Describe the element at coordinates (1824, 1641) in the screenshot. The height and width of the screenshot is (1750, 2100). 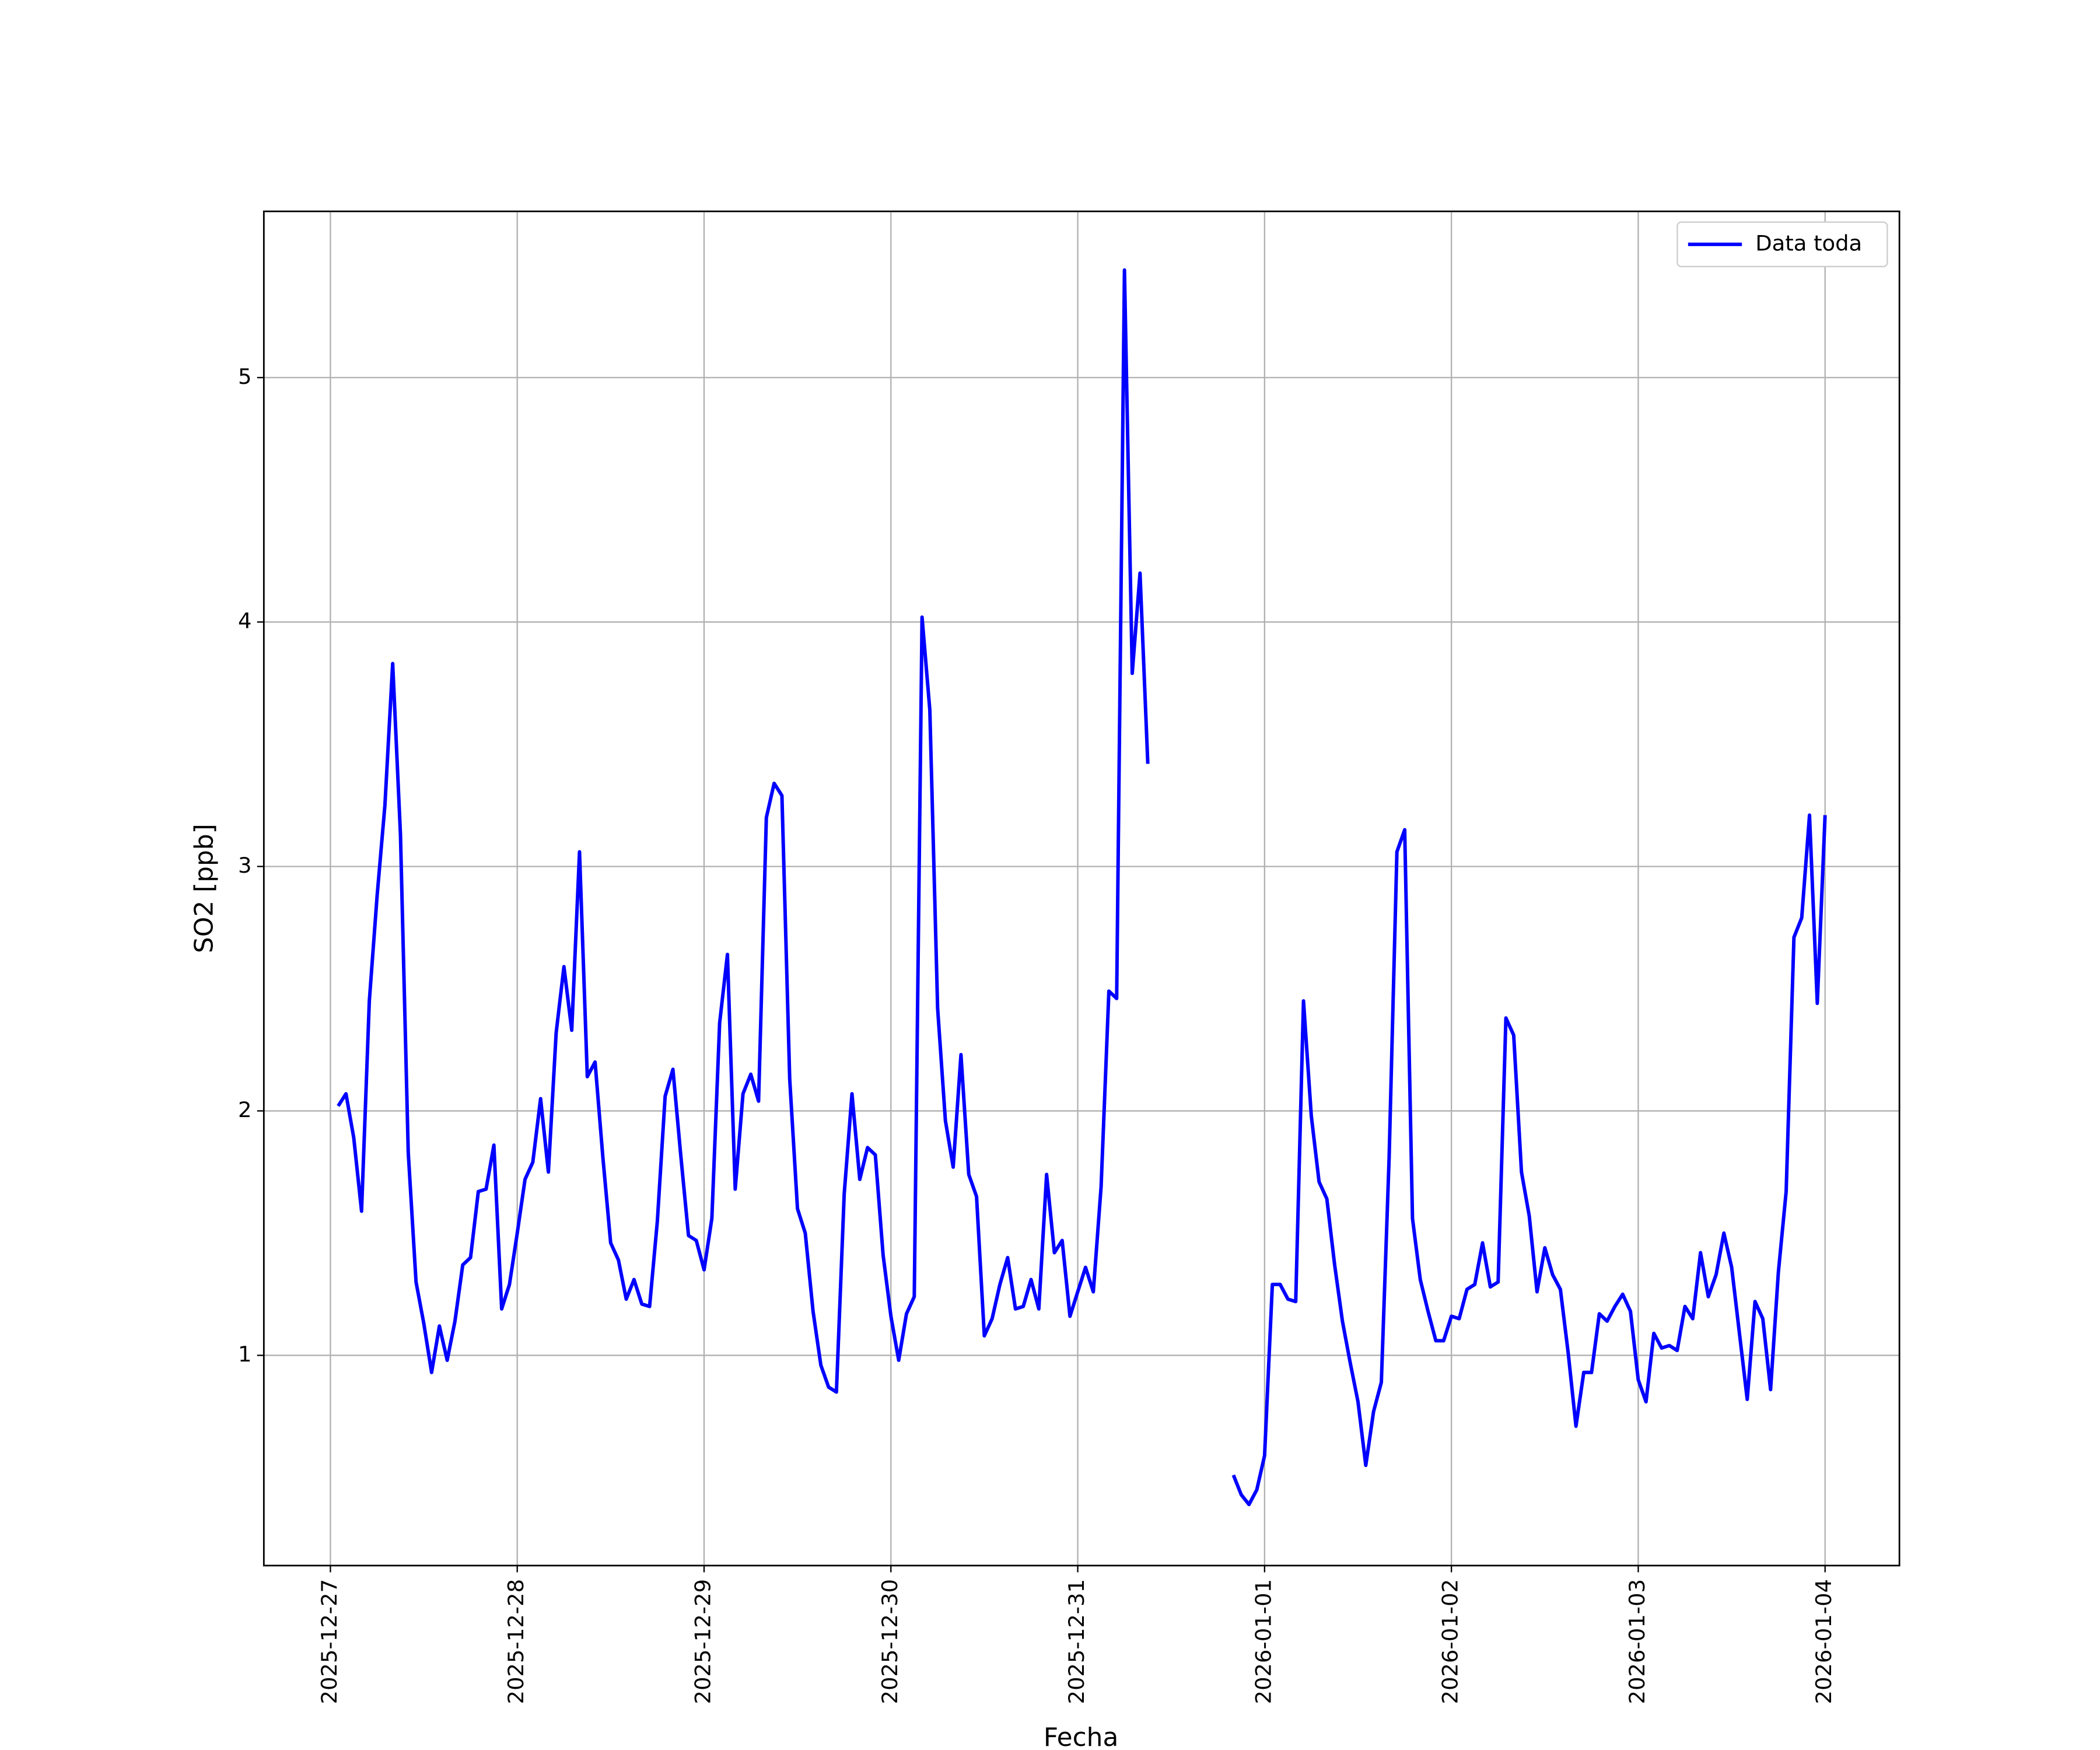
I see `x-tick-label: 2026-01-04` at that location.